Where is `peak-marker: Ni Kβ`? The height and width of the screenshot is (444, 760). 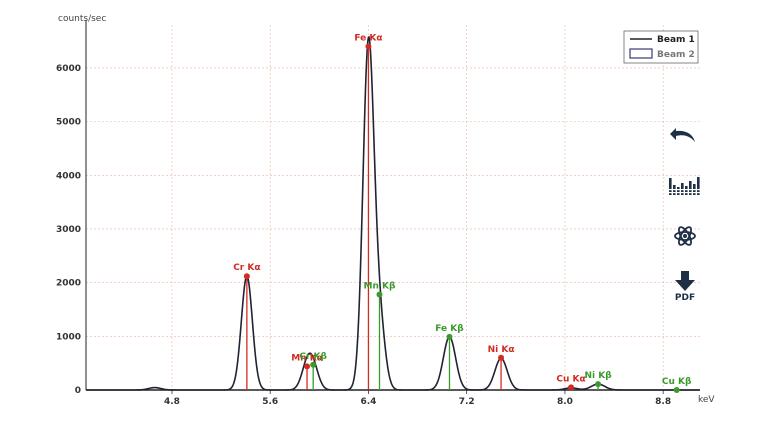 peak-marker: Ni Kβ is located at coordinates (598, 380).